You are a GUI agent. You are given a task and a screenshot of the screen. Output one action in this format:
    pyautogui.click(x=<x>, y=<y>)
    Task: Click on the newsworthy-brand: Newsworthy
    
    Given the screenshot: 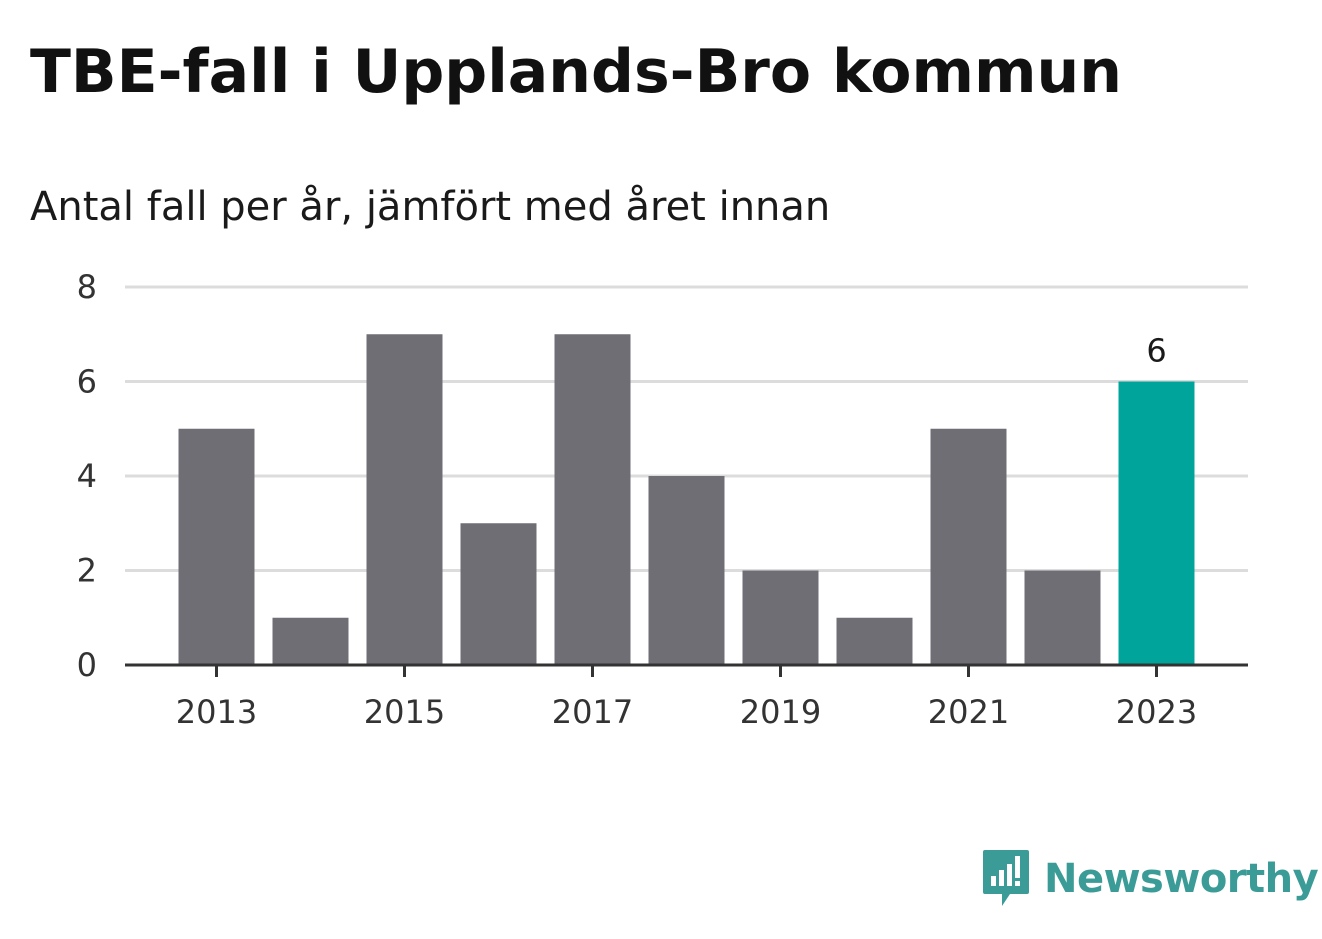 What is the action you would take?
    pyautogui.click(x=1150, y=879)
    